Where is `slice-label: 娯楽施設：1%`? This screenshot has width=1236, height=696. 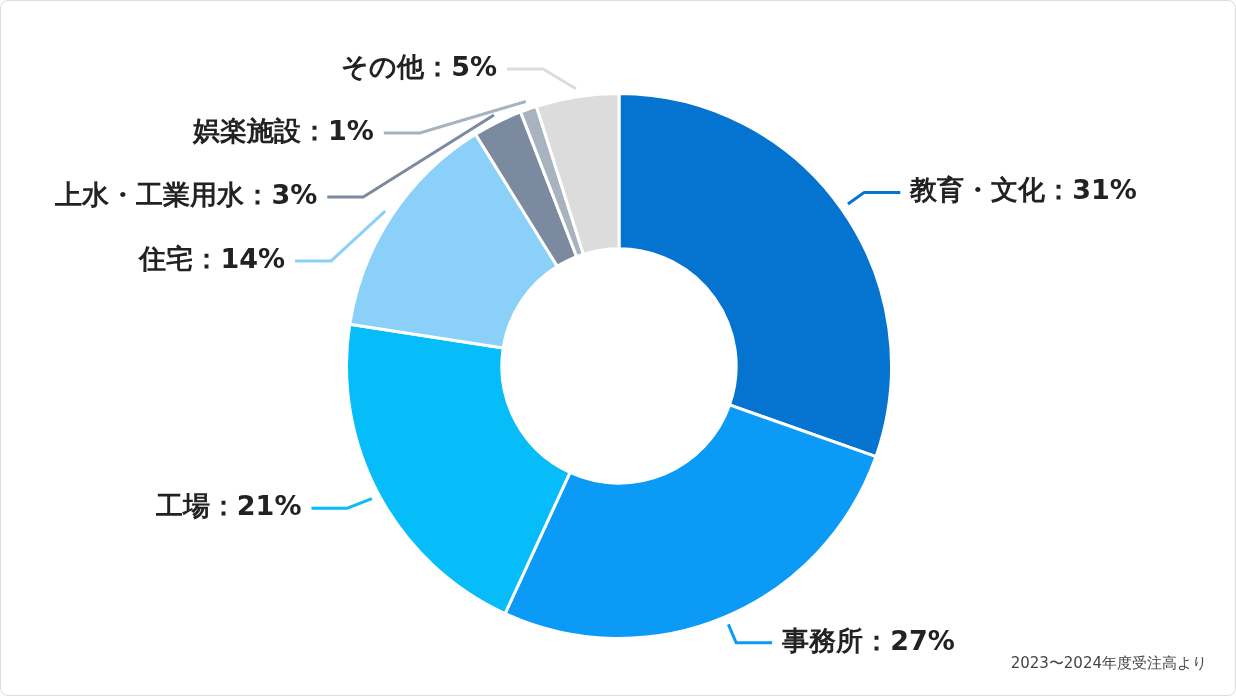
slice-label: 娯楽施設：1% is located at coordinates (282, 131).